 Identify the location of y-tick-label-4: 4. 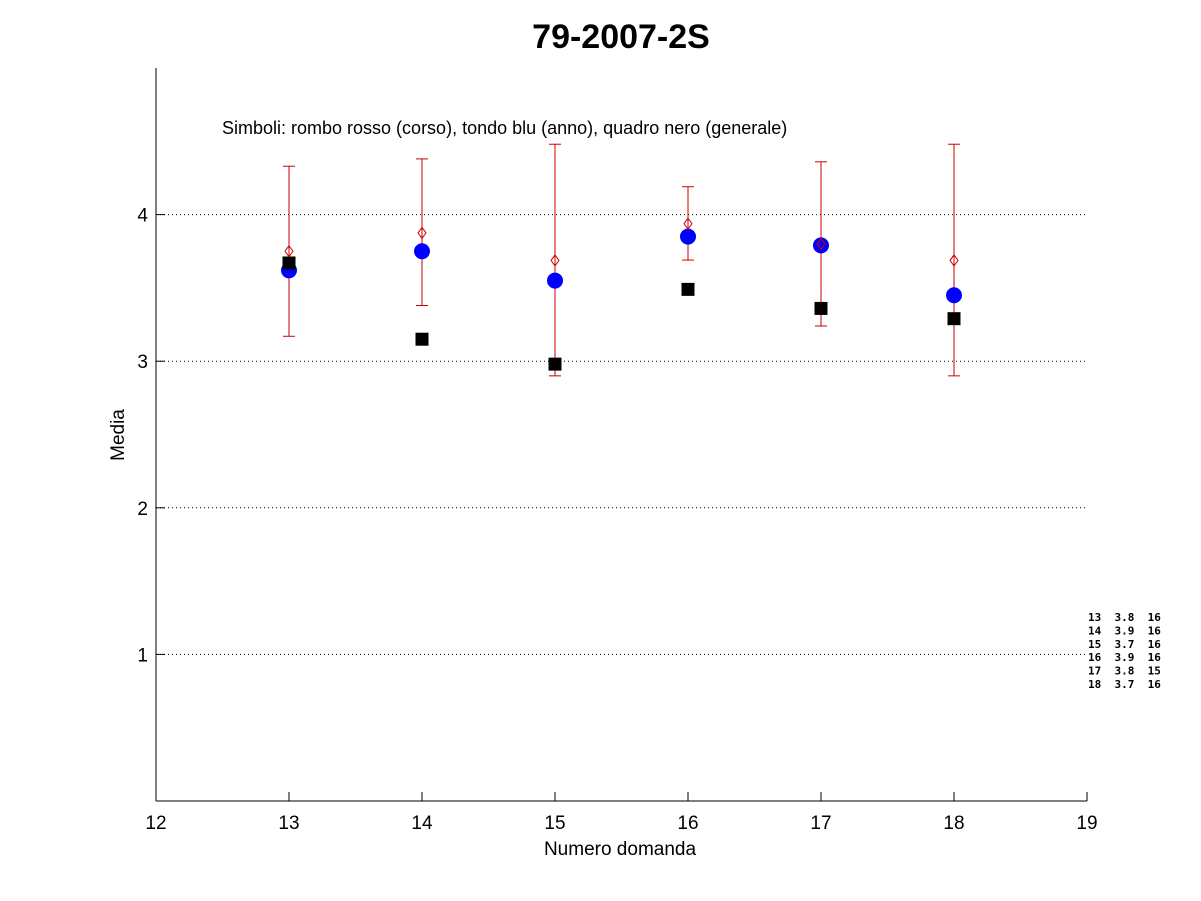
(142, 216).